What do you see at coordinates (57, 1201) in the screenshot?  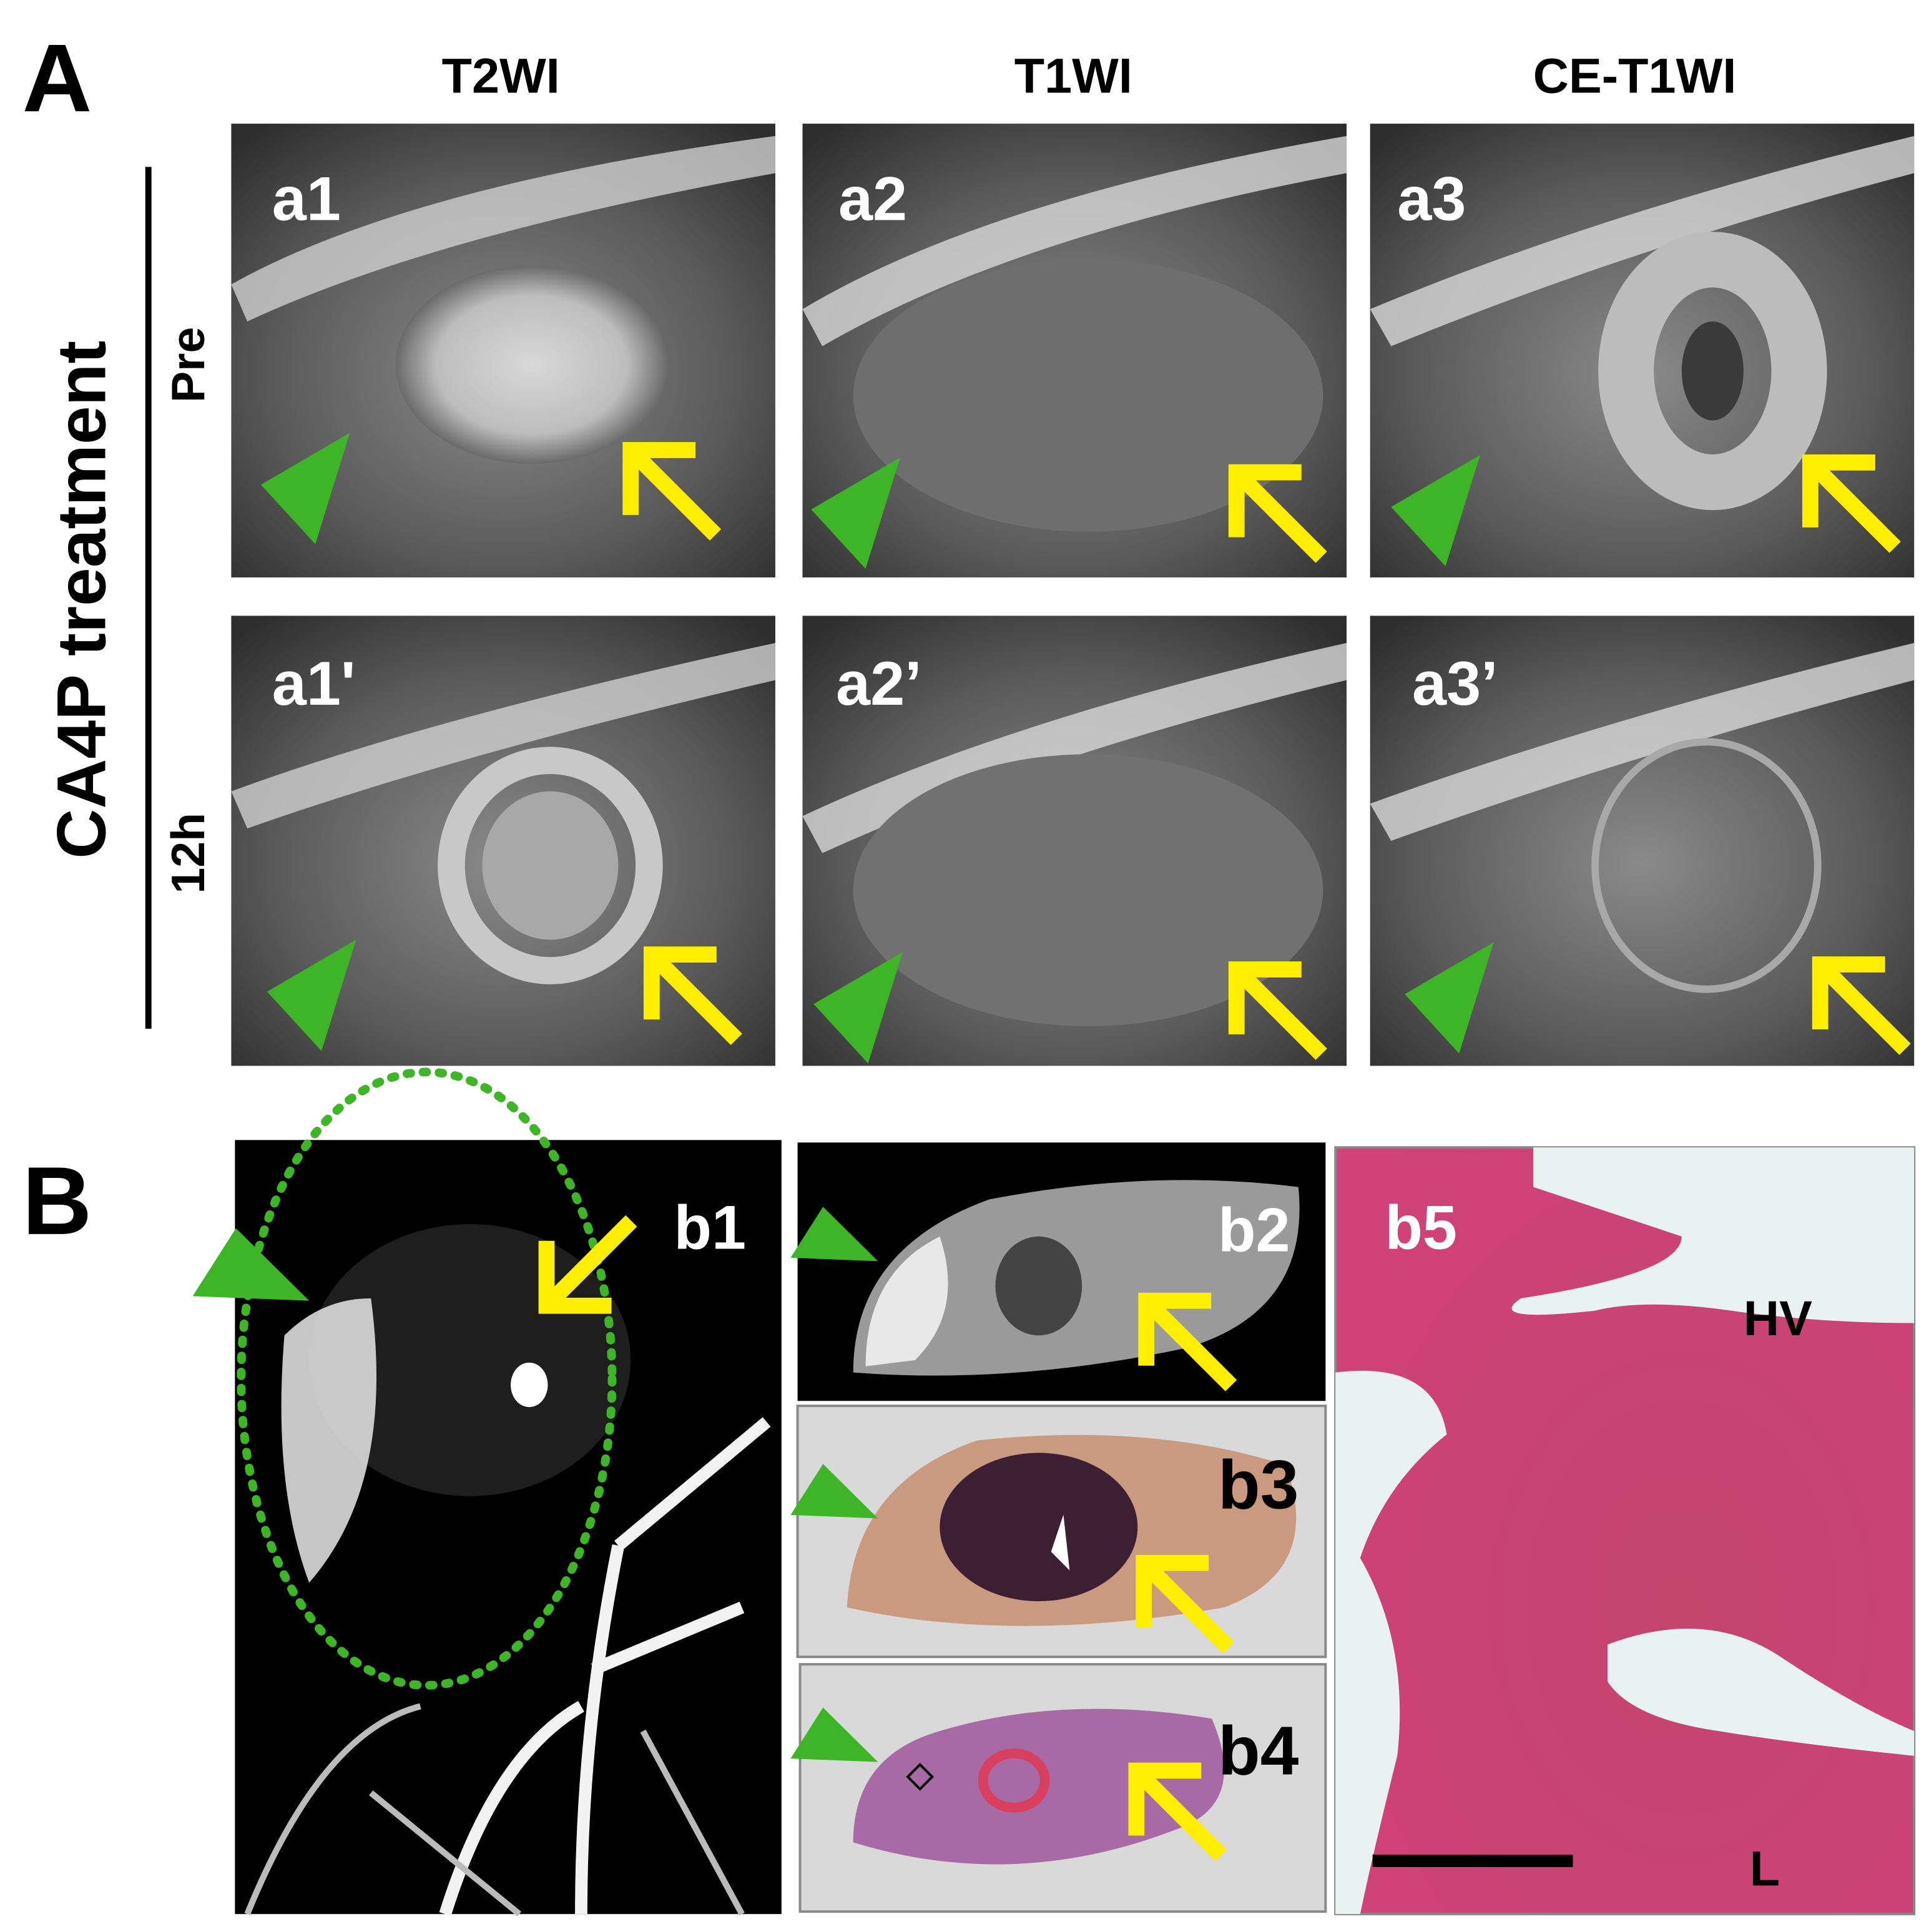 I see `panel-label: B` at bounding box center [57, 1201].